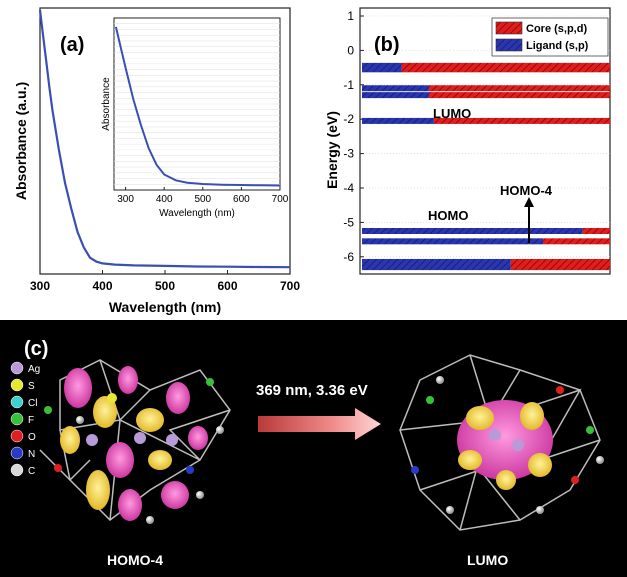 This screenshot has height=577, width=627. Describe the element at coordinates (165, 307) in the screenshot. I see `x-axis-title: Wavelength (nm)` at that location.